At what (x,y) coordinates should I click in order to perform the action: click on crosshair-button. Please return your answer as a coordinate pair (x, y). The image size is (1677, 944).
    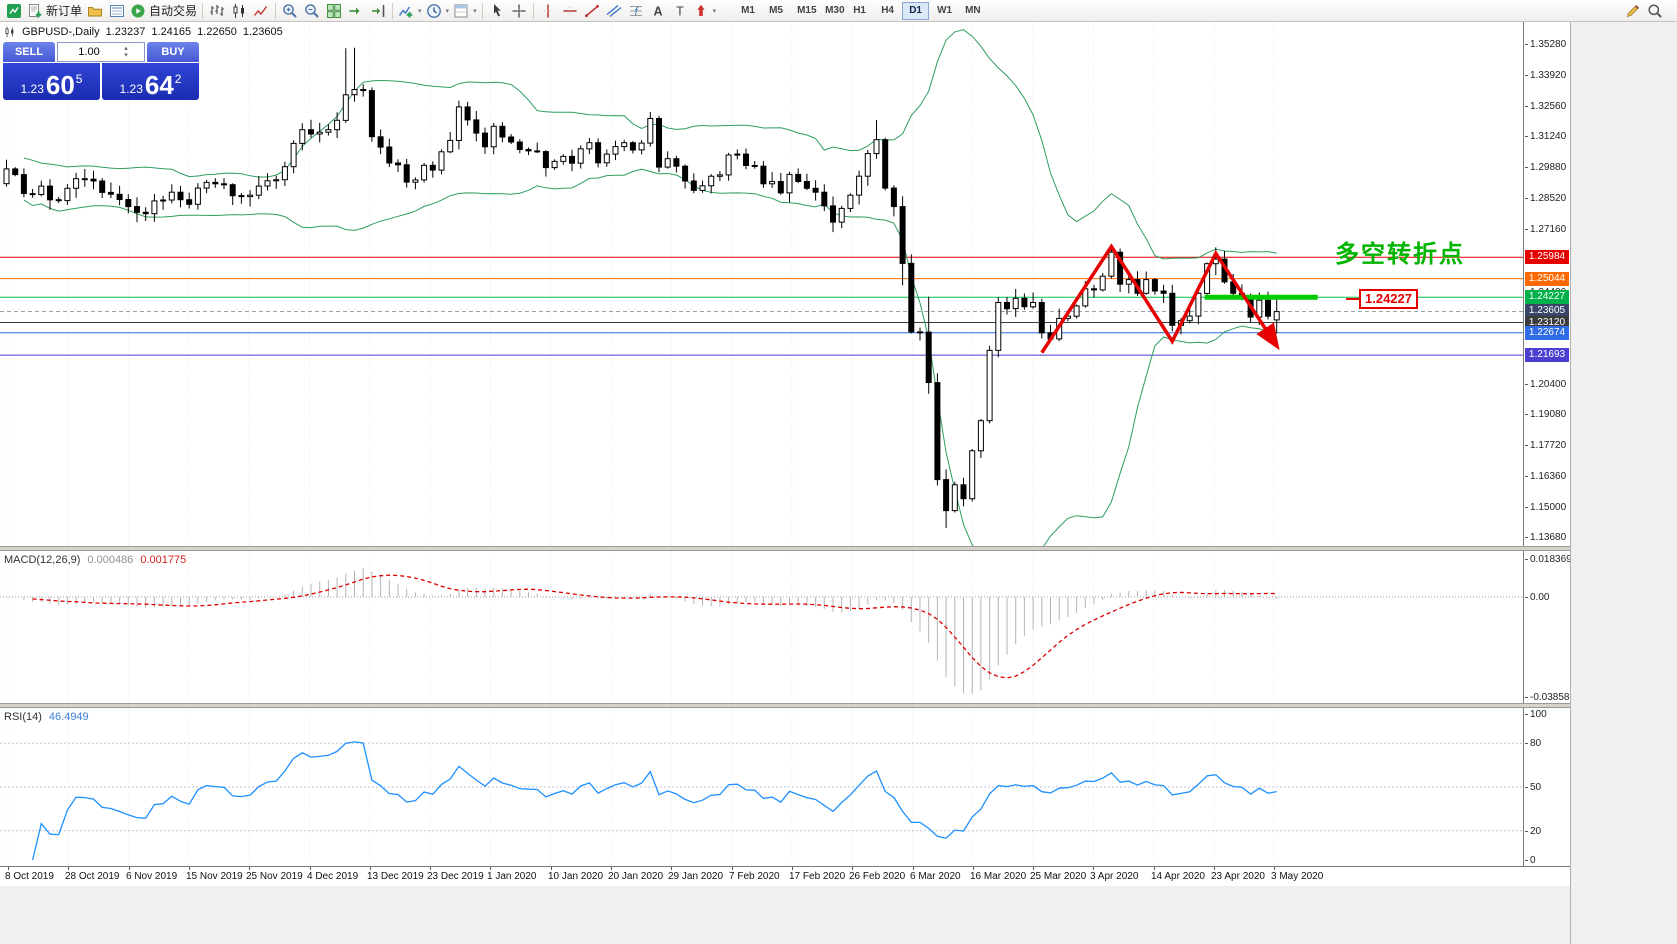
    Looking at the image, I should click on (519, 11).